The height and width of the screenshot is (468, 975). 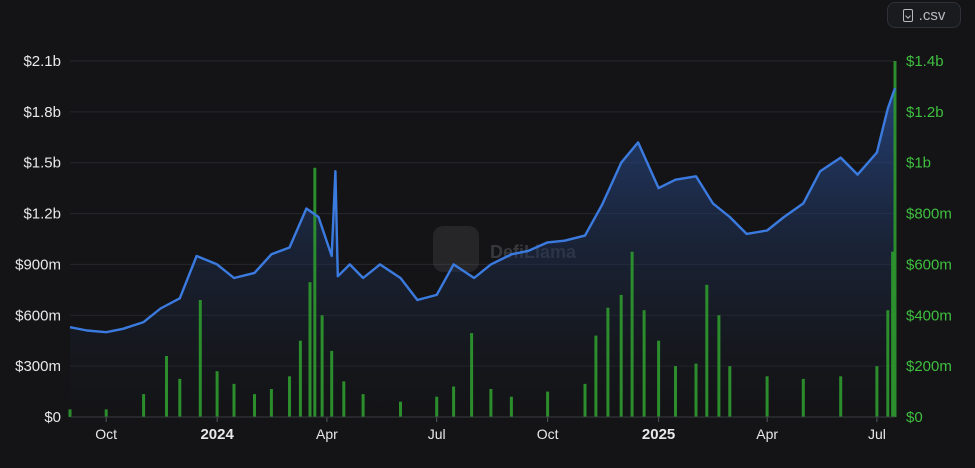 I want to click on y-tick-label-left: $900m, so click(x=38, y=264).